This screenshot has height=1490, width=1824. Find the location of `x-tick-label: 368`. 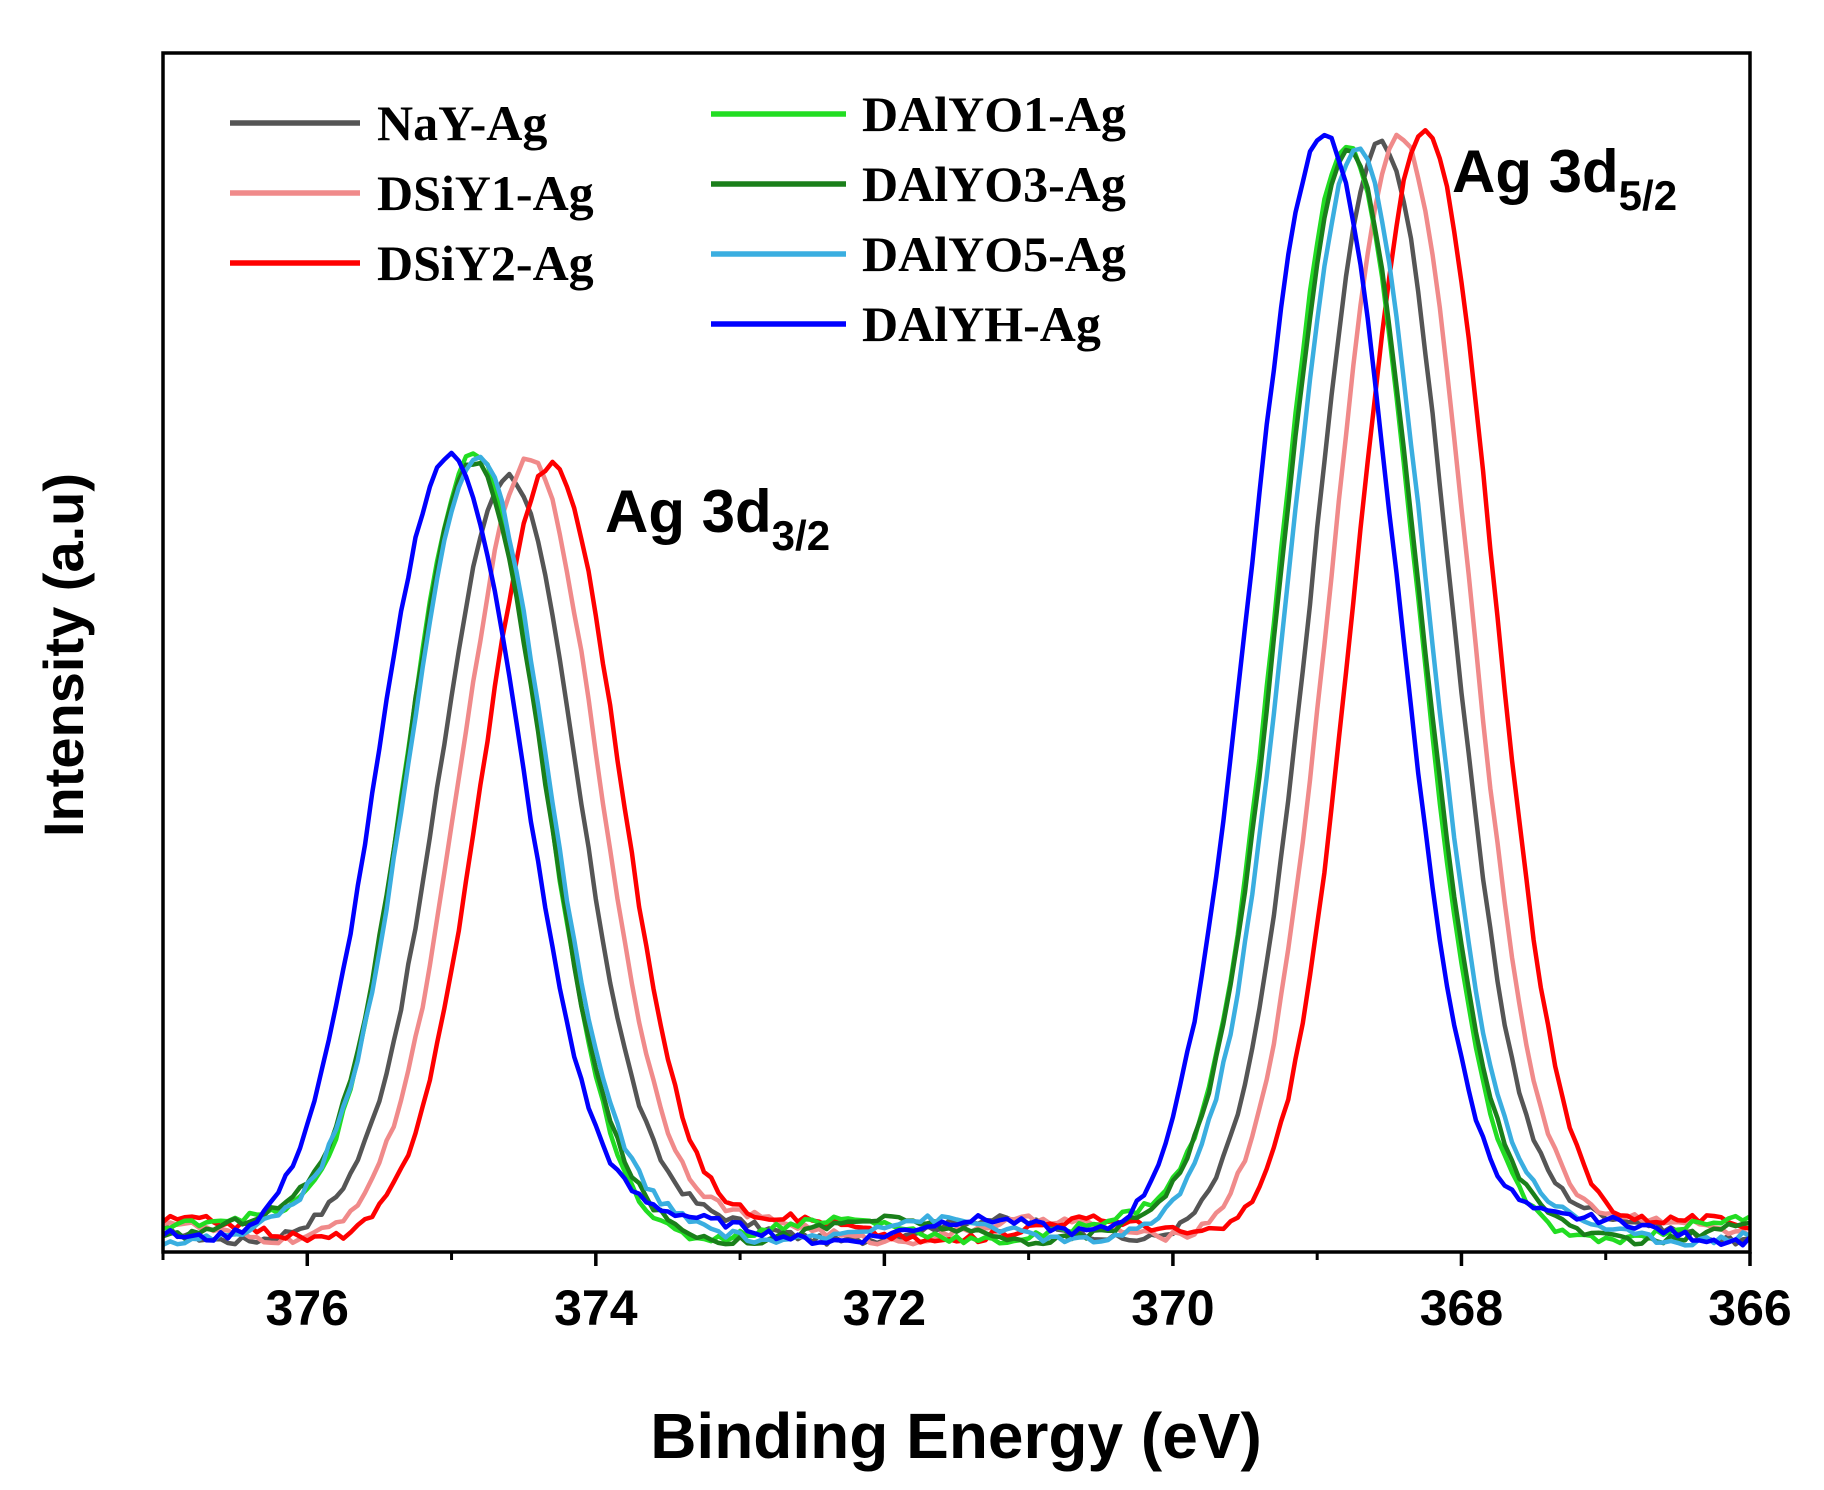

x-tick-label: 368 is located at coordinates (1461, 1308).